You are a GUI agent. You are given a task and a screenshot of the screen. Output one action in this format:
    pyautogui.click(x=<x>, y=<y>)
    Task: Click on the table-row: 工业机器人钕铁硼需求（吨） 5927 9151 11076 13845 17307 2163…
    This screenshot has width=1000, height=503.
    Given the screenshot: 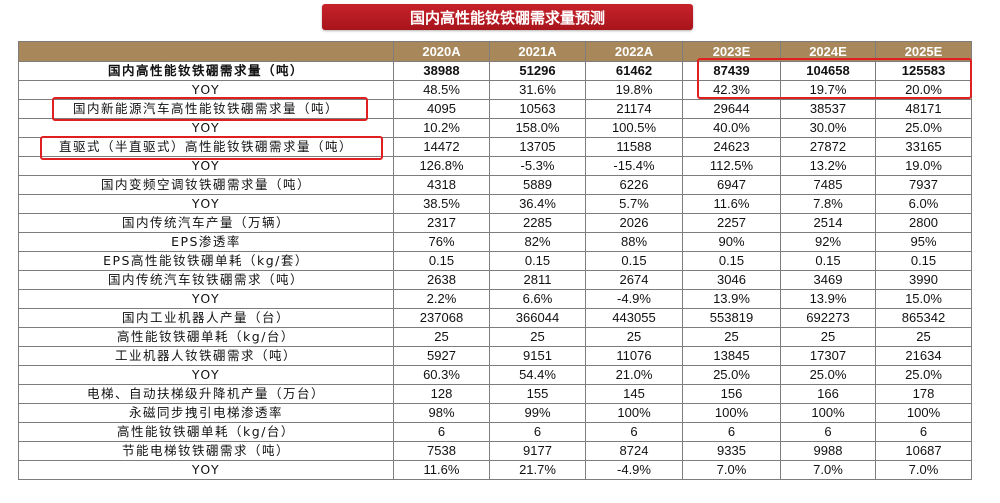 What is the action you would take?
    pyautogui.click(x=495, y=356)
    